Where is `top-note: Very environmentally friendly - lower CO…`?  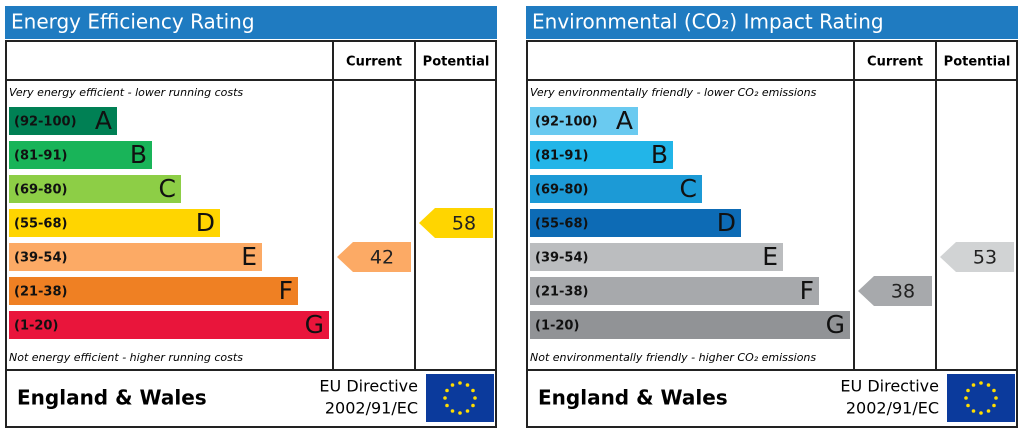
top-note: Very environmentally friendly - lower CO… is located at coordinates (673, 92).